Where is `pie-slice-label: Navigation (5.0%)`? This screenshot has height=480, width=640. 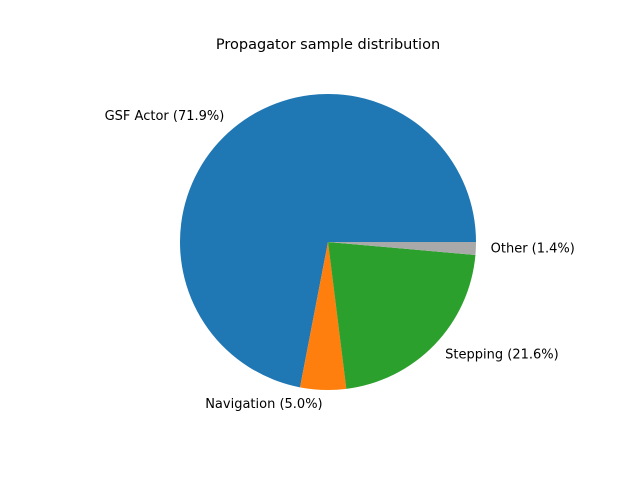 pie-slice-label: Navigation (5.0%) is located at coordinates (263, 404).